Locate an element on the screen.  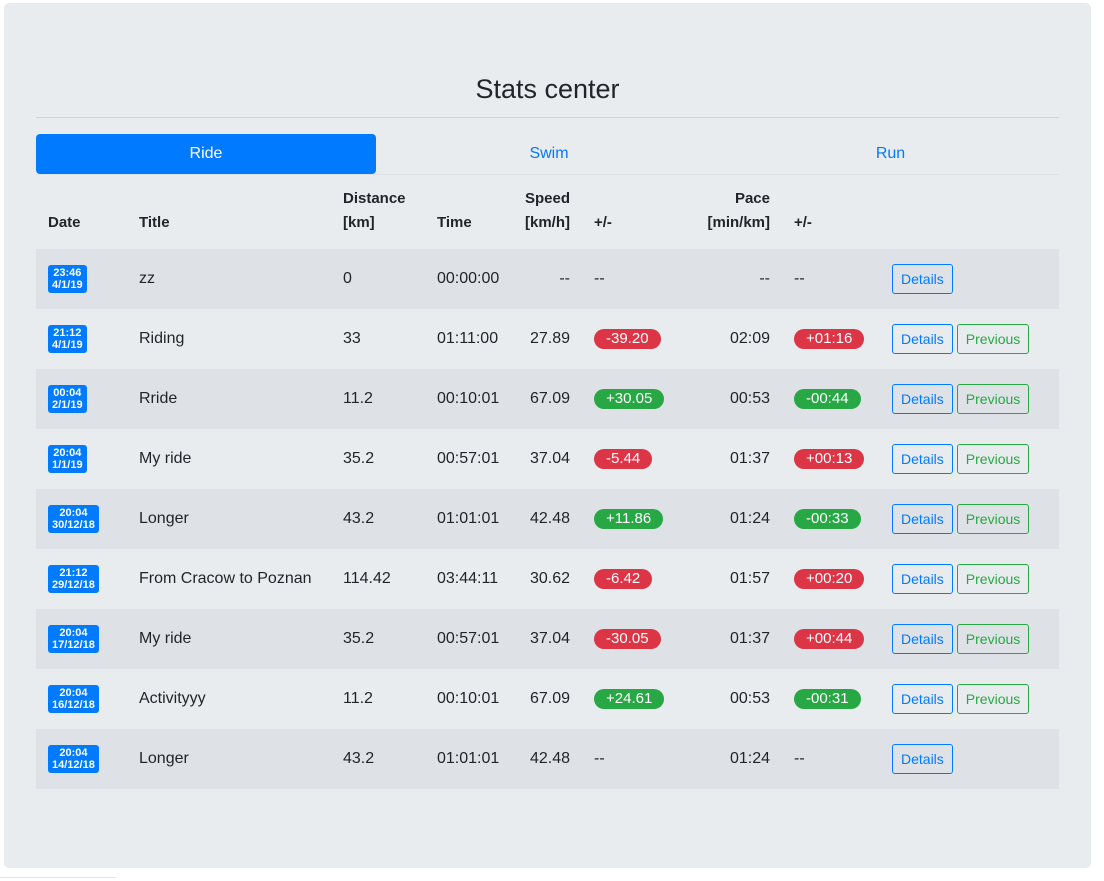
pace-diff-cell: -00:44 is located at coordinates (831, 399).